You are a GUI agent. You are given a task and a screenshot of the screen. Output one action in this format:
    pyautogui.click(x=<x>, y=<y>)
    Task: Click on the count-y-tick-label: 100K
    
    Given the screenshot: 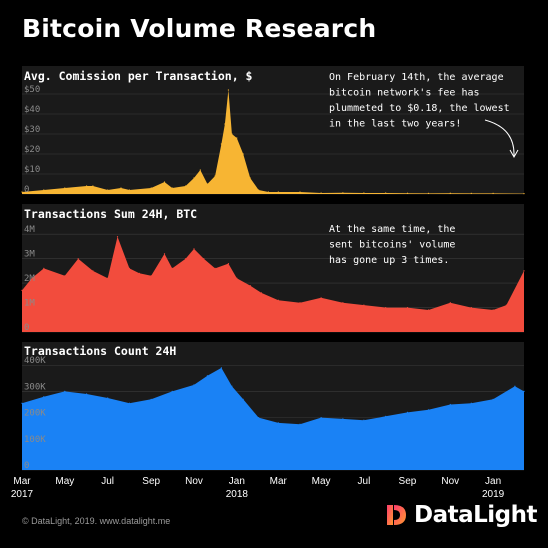 What is the action you would take?
    pyautogui.click(x=35, y=440)
    